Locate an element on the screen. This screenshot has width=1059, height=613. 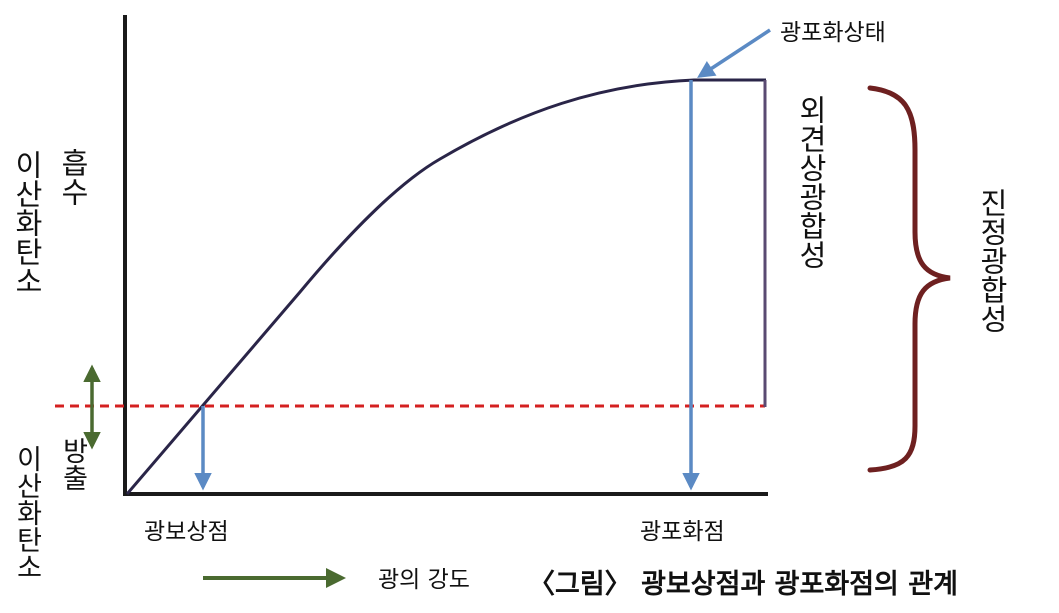
light-intensity-label: 광의 강도 is located at coordinates (424, 580).